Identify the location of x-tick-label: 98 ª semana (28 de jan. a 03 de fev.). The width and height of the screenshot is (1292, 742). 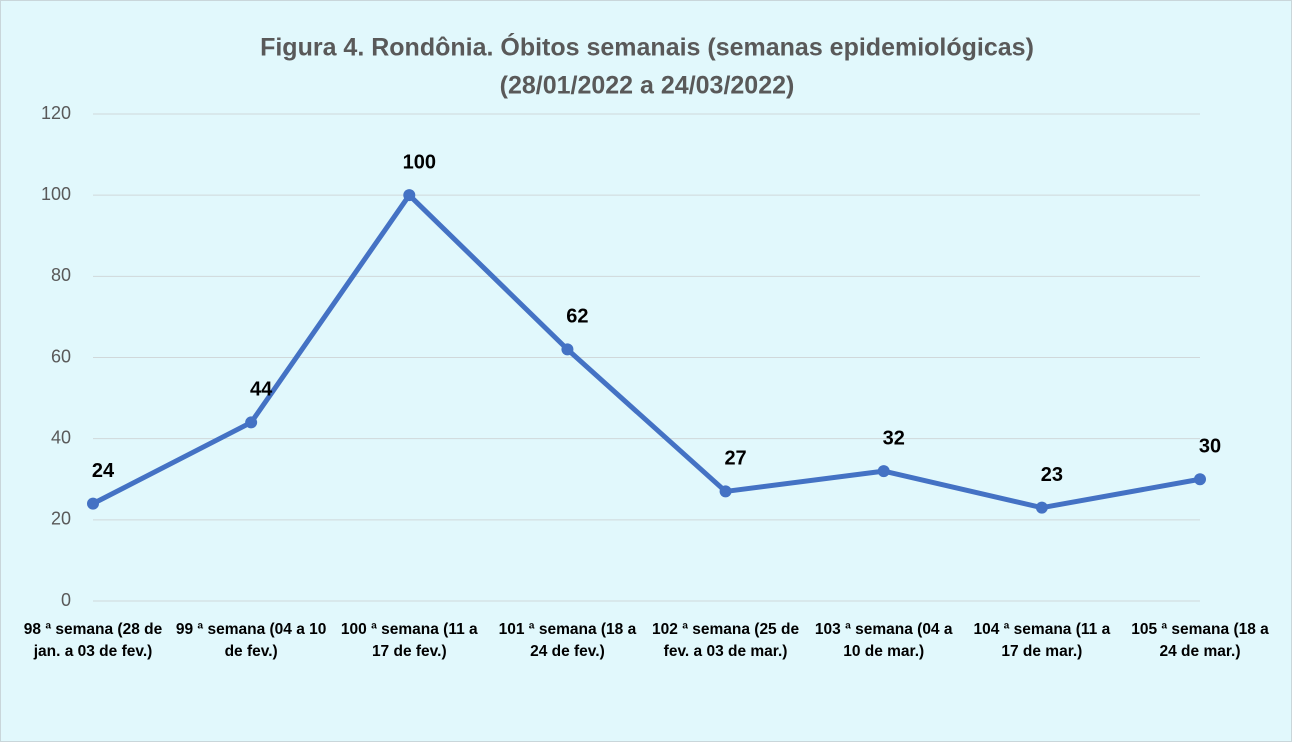
(93, 640).